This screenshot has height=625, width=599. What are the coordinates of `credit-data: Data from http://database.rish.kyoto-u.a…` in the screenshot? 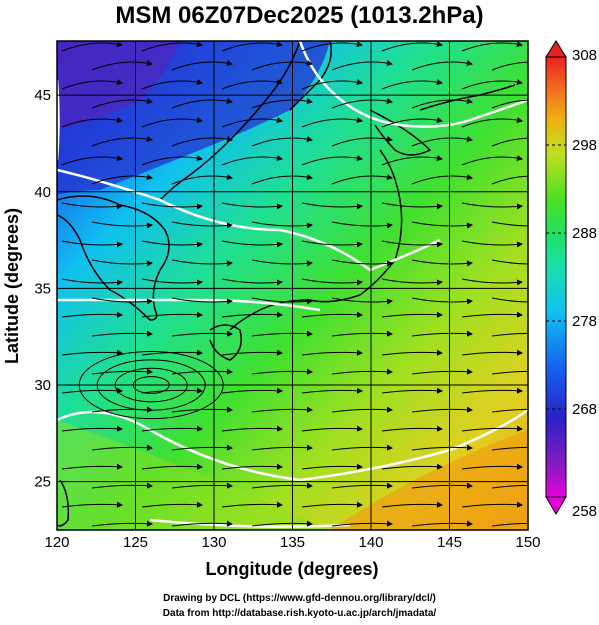 It's located at (299, 613).